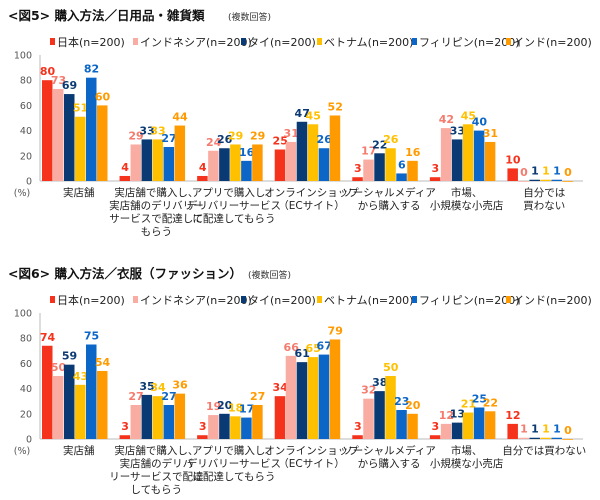  Describe the element at coordinates (26, 81) in the screenshot. I see `y-tick-label: 80` at that location.